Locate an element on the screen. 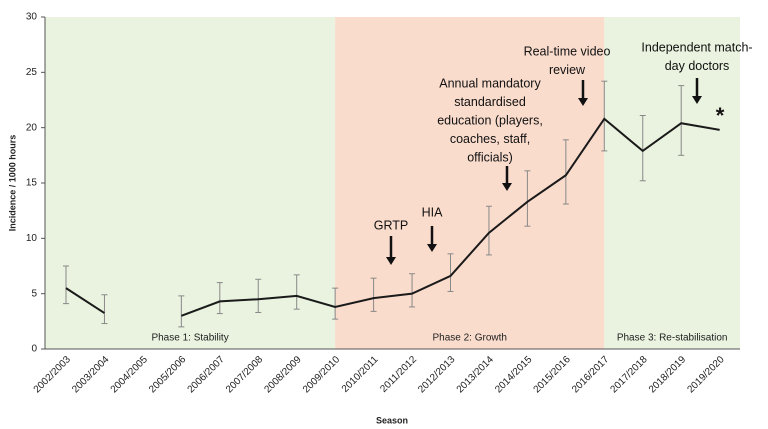 This screenshot has width=768, height=429. annotation: education (players, is located at coordinates (490, 120).